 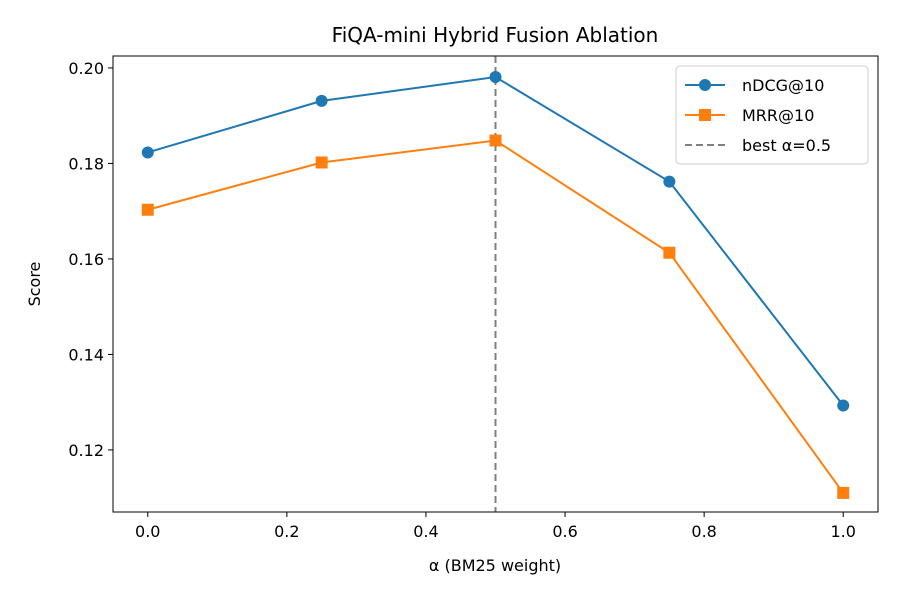 I want to click on legend-label: nDCG@10, so click(x=783, y=85).